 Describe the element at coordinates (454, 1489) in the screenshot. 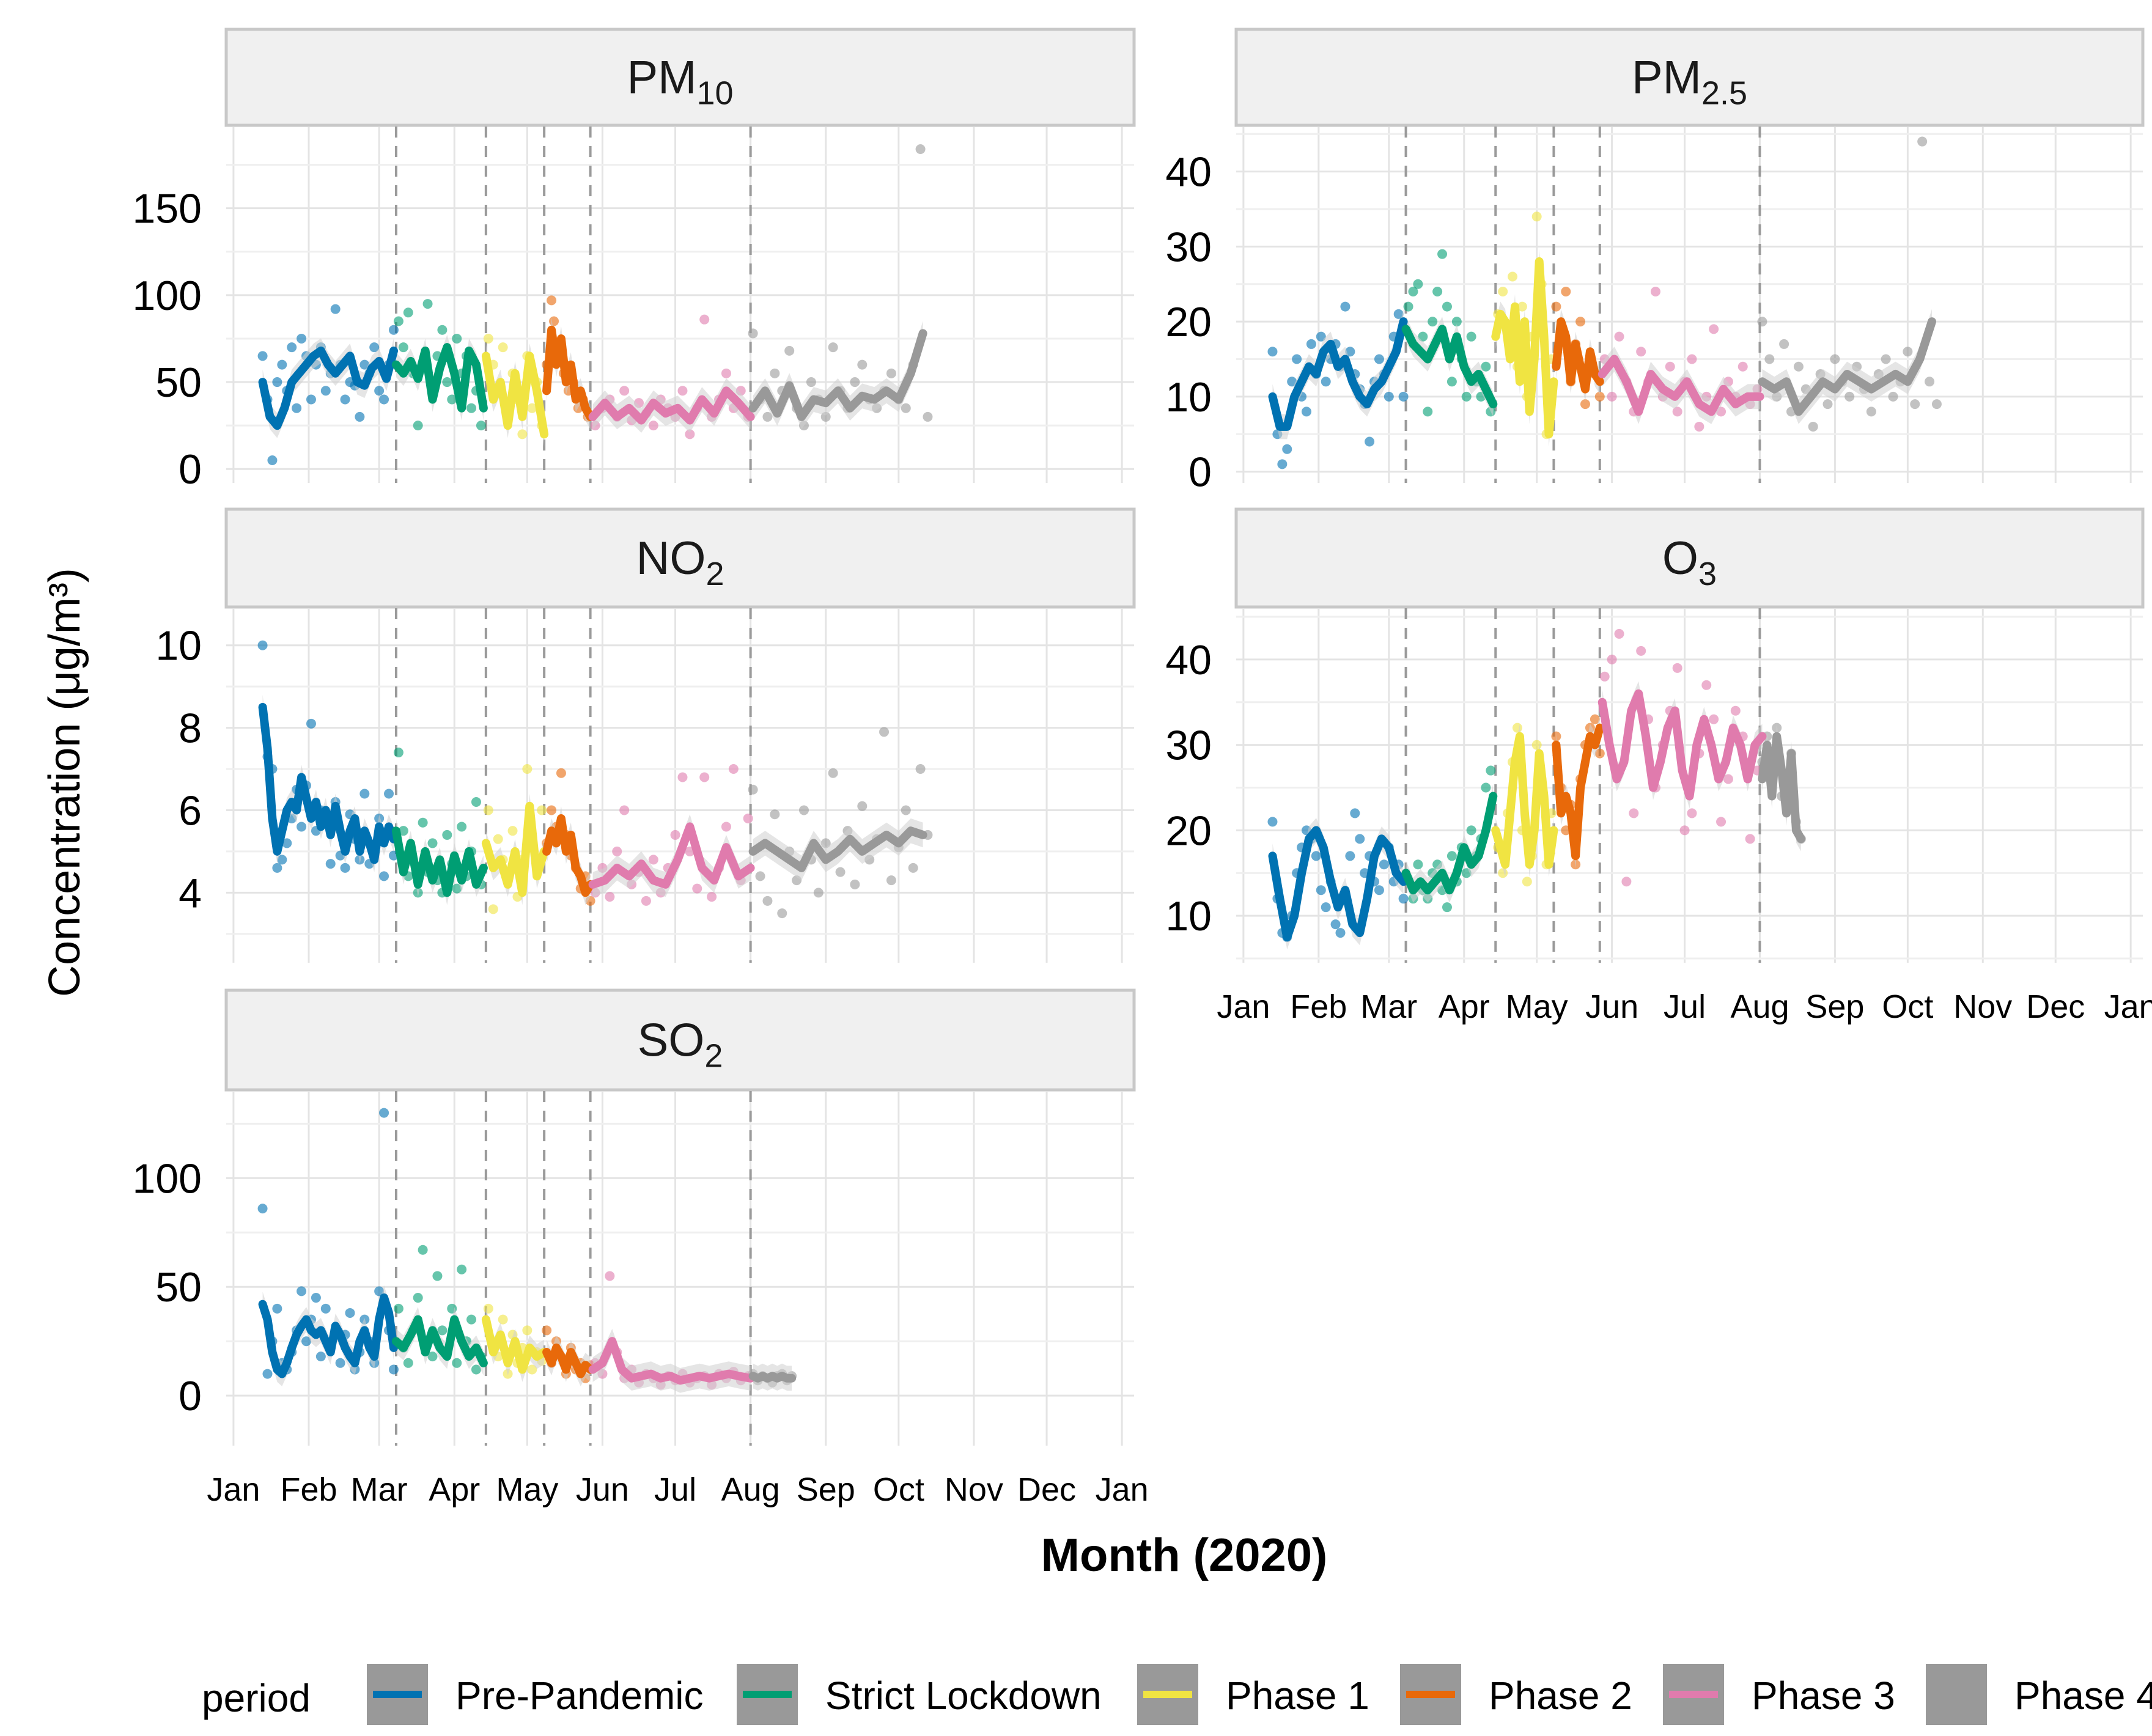

I see `x-tick-label: Apr` at that location.